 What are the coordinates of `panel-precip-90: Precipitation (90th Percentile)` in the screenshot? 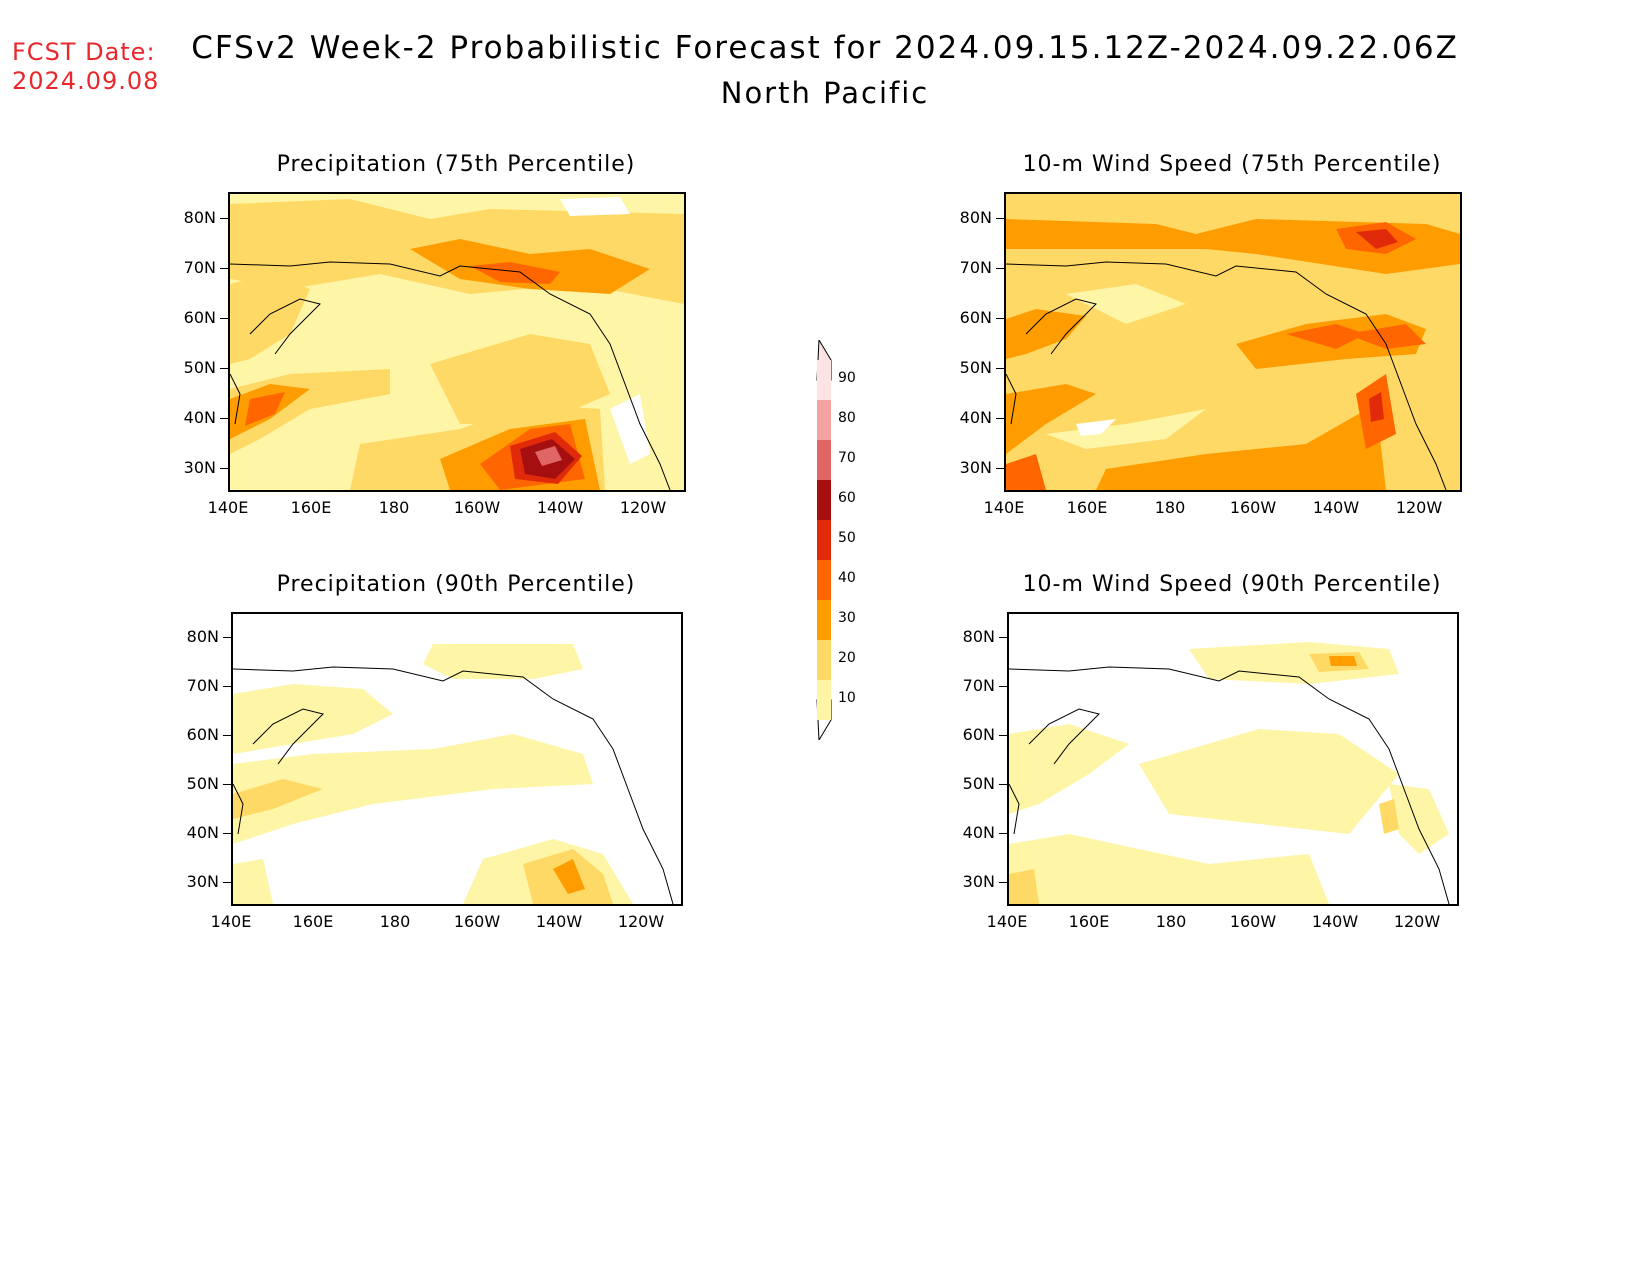 It's located at (456, 757).